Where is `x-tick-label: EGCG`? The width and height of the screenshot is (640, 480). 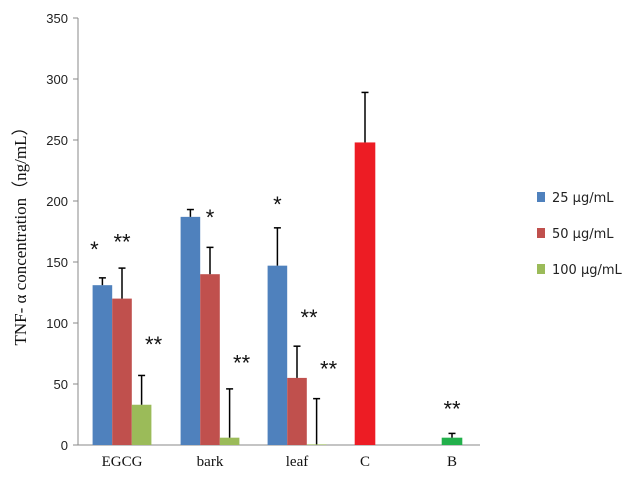 x-tick-label: EGCG is located at coordinates (122, 462).